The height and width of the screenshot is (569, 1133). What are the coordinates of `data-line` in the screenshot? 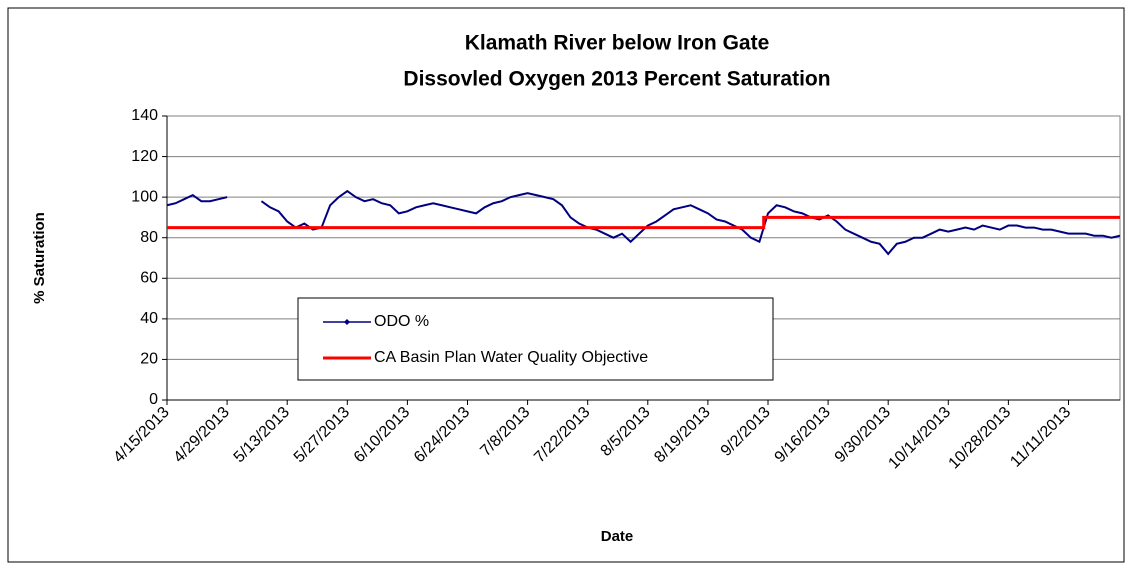 It's located at (643, 222).